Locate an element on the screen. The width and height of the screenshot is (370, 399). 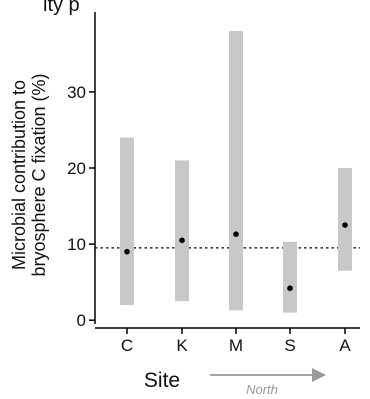
data-point-c is located at coordinates (127, 251).